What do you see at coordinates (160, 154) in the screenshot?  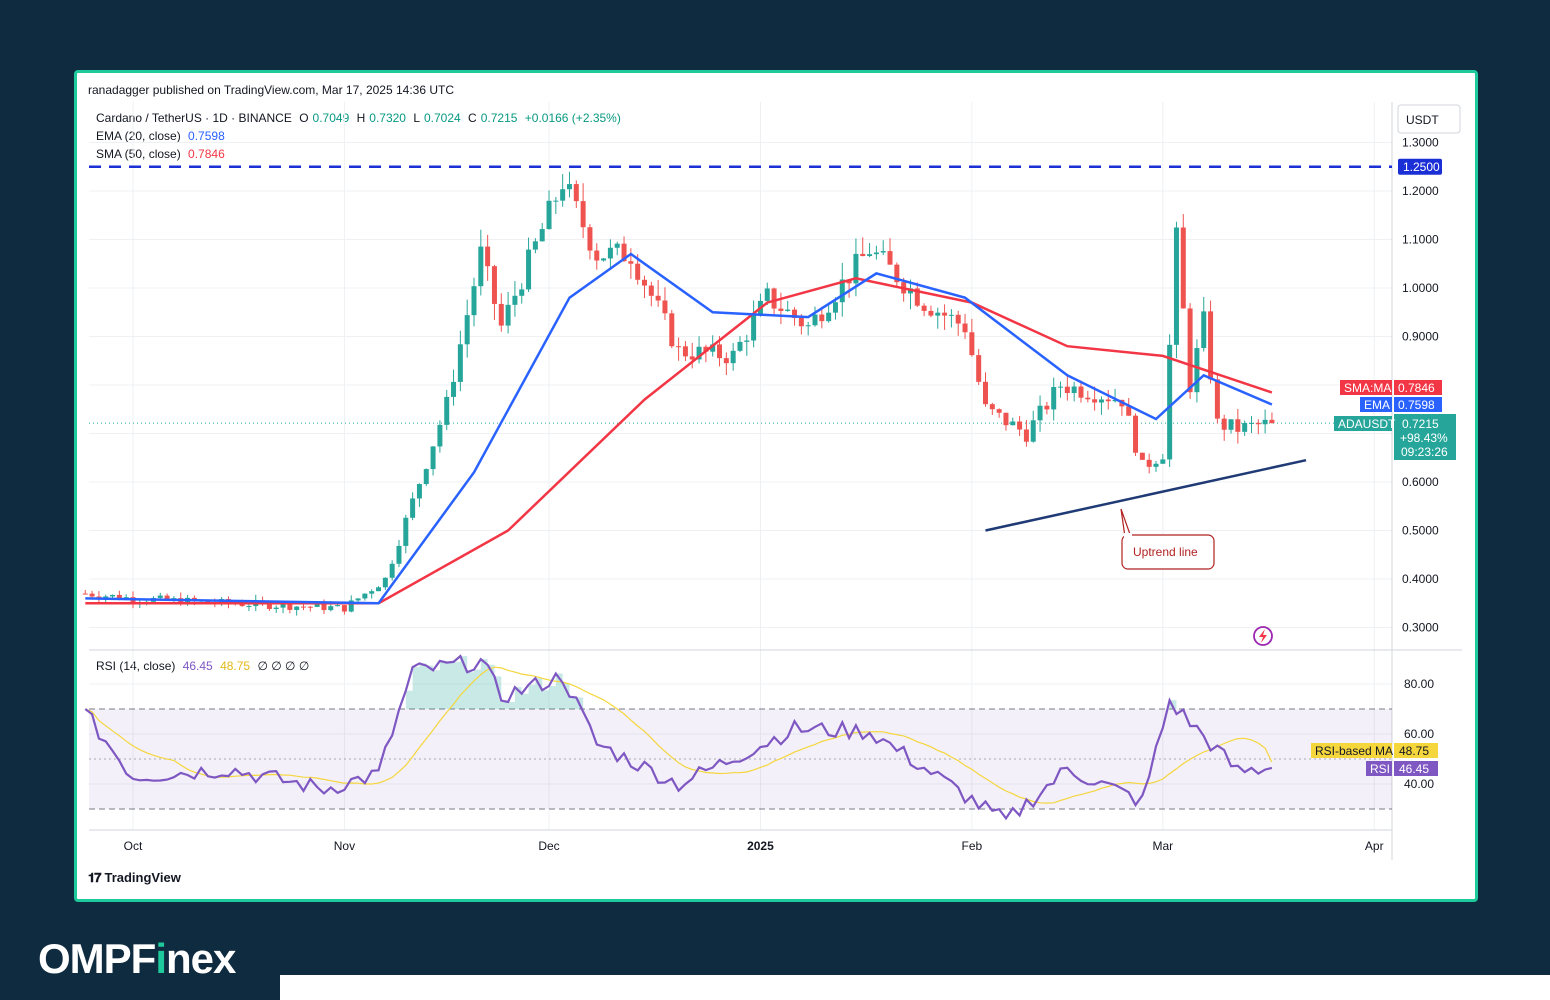 I see `sma-legend: SMA (50, close) 0.7846` at bounding box center [160, 154].